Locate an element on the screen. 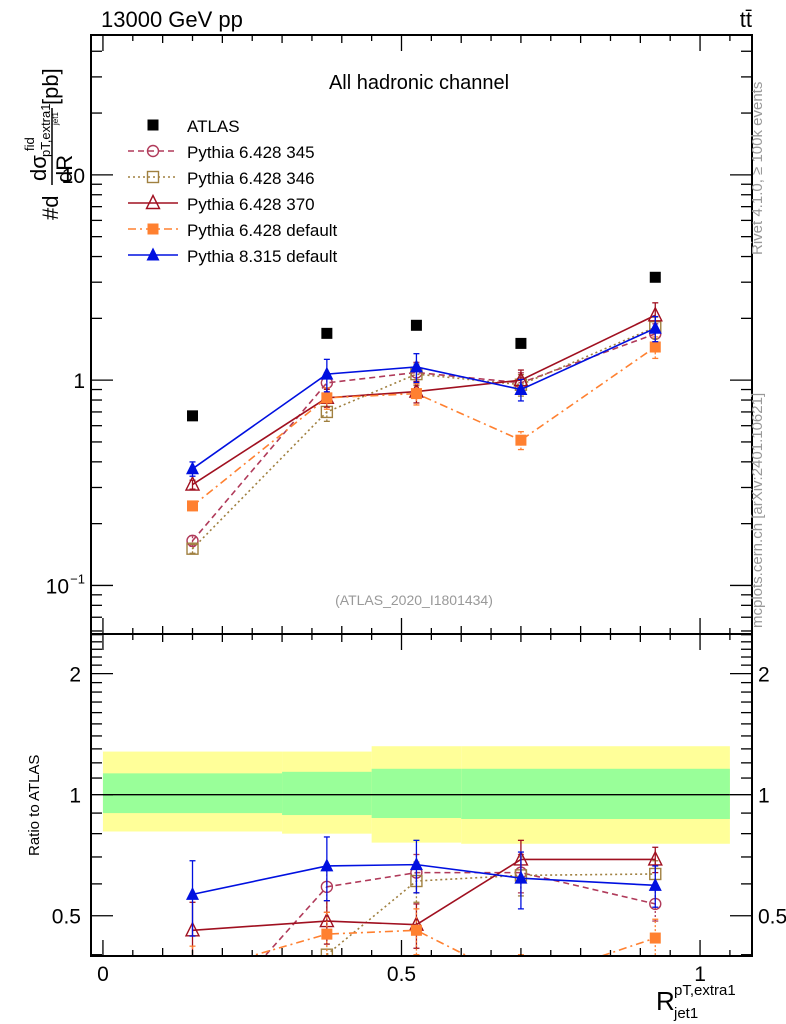 Image resolution: width=786 pixels, height=1024 pixels. x-tick-label: 0.5 is located at coordinates (401, 974).